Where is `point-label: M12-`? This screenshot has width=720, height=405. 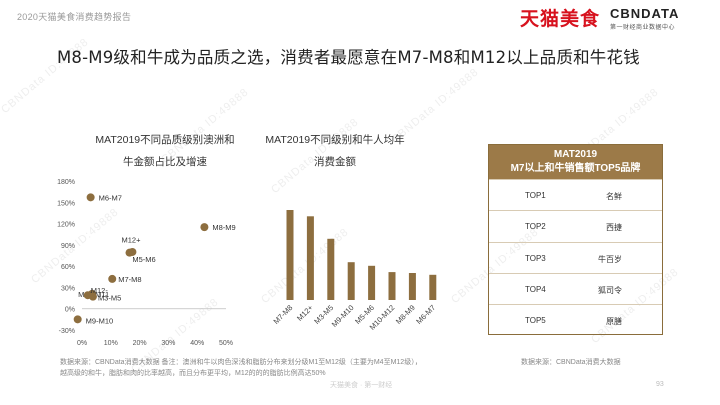 point-label: M12- is located at coordinates (100, 290).